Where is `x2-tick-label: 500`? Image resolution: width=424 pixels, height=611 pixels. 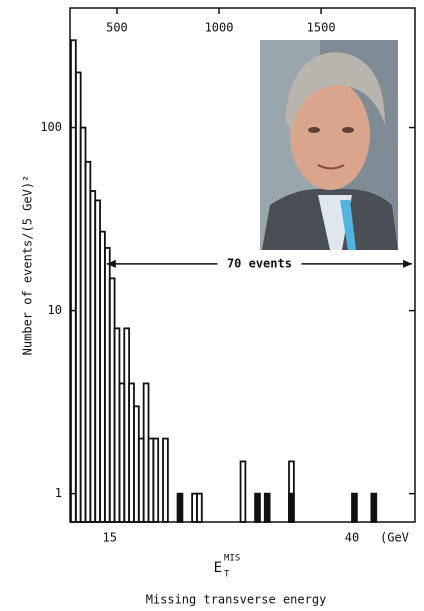
x2-tick-label: 500 is located at coordinates (117, 28).